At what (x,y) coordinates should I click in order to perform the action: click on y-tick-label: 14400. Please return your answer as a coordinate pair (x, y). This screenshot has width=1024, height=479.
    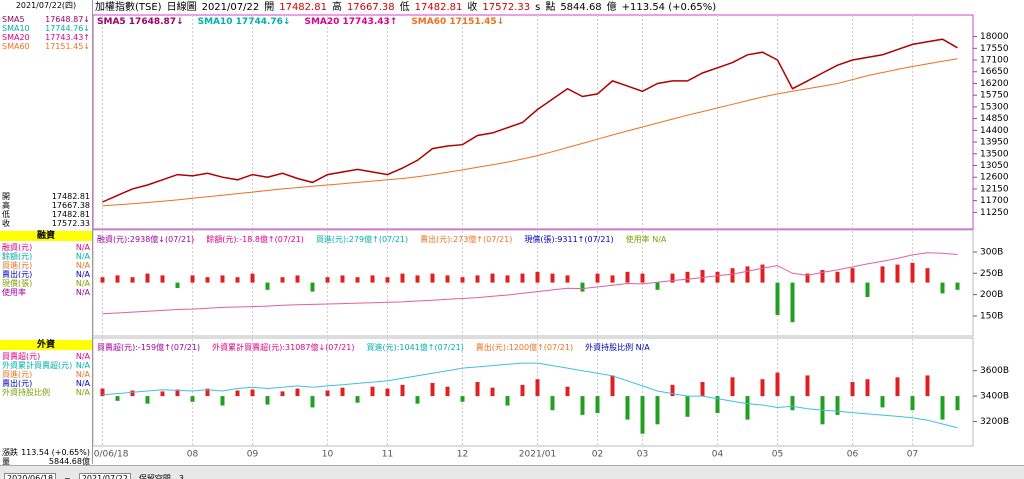
    Looking at the image, I should click on (994, 131).